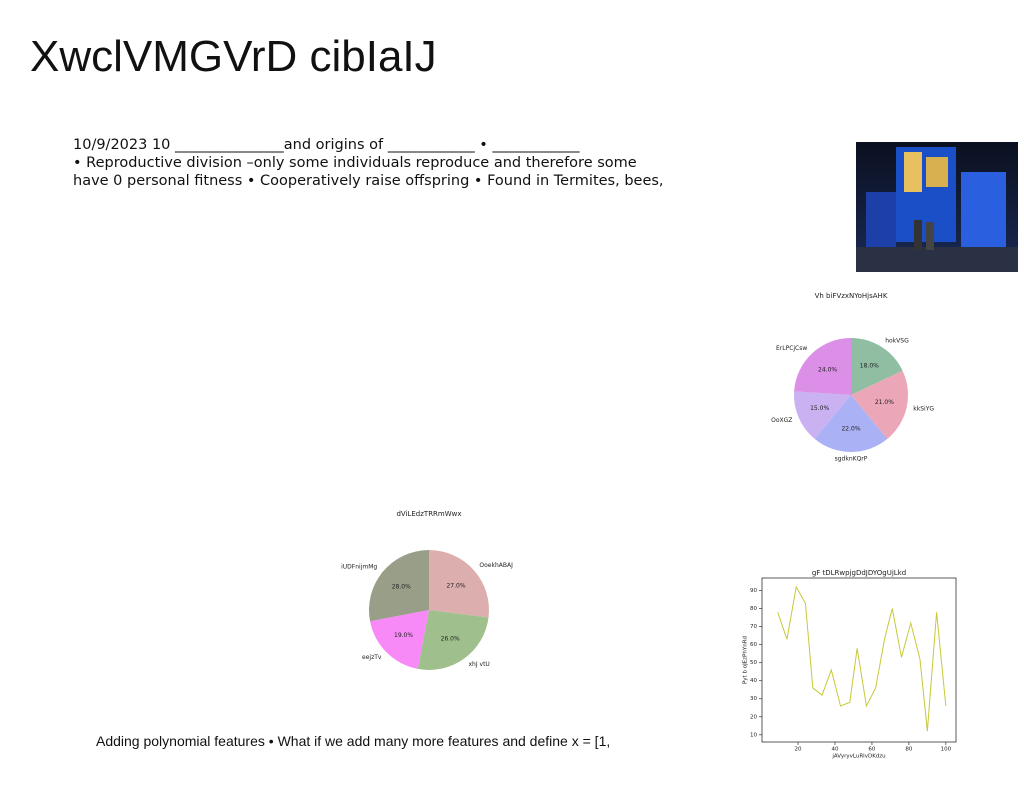 This screenshot has width=1024, height=788. Describe the element at coordinates (753, 627) in the screenshot. I see `y-tick-label: 70` at that location.